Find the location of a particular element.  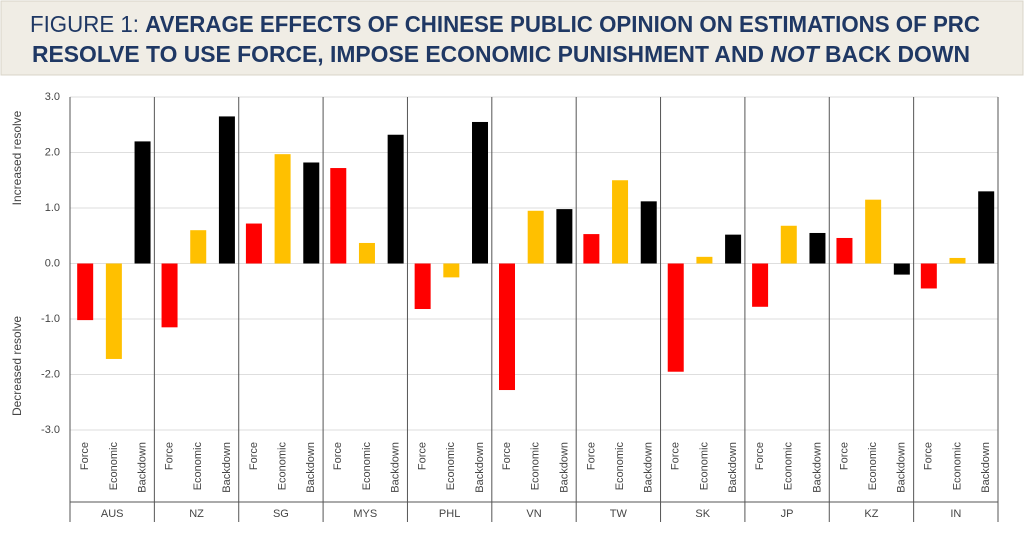

y-axis-label: Decreased resolve is located at coordinates (17, 366).